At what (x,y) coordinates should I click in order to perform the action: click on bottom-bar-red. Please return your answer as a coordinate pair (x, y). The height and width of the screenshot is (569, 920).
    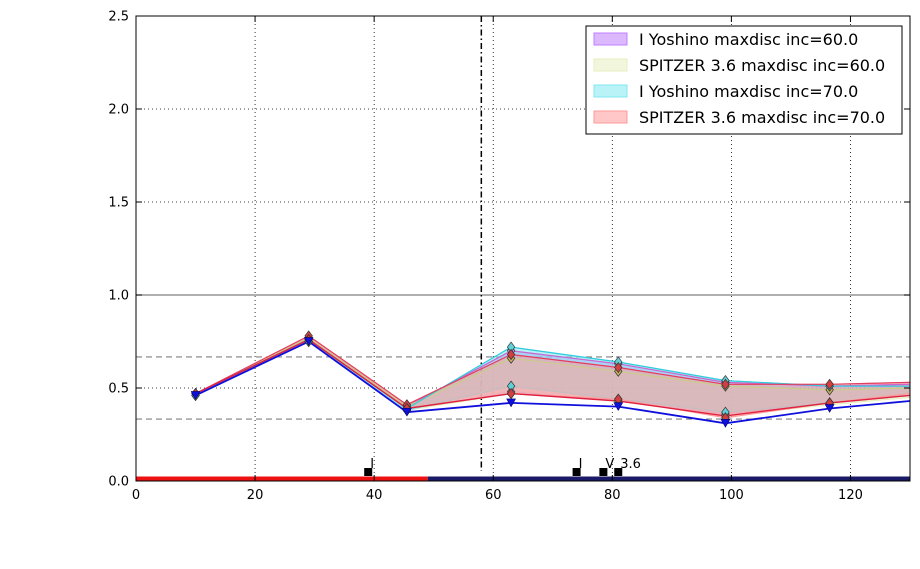
    Looking at the image, I should click on (282, 479).